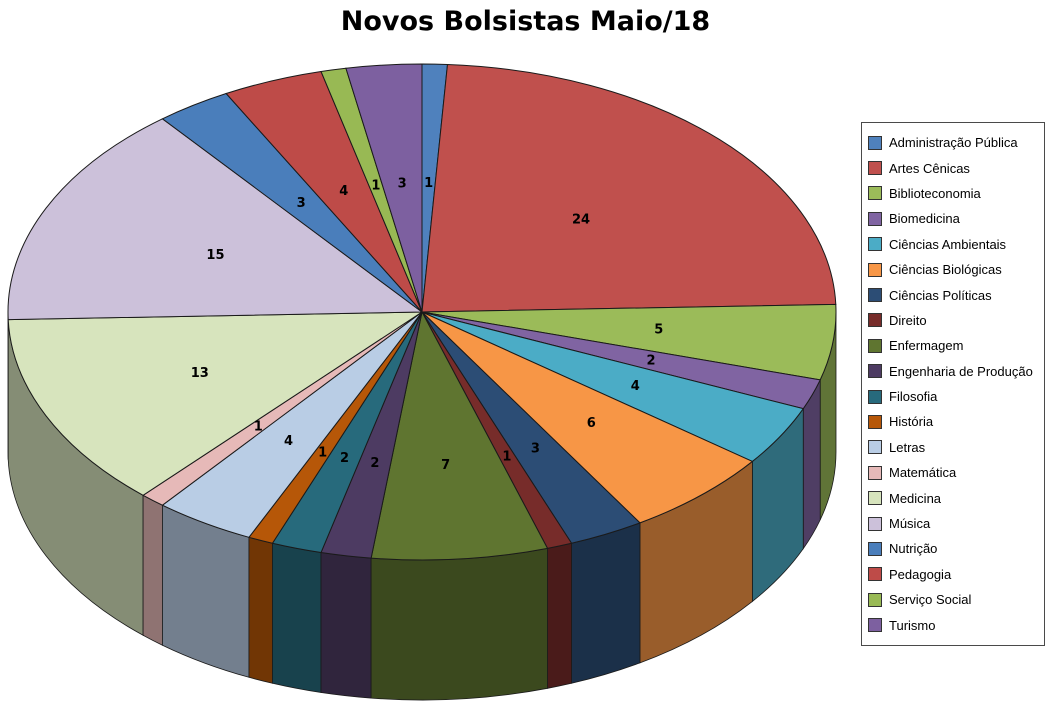  I want to click on legend-label-historia: História, so click(911, 422).